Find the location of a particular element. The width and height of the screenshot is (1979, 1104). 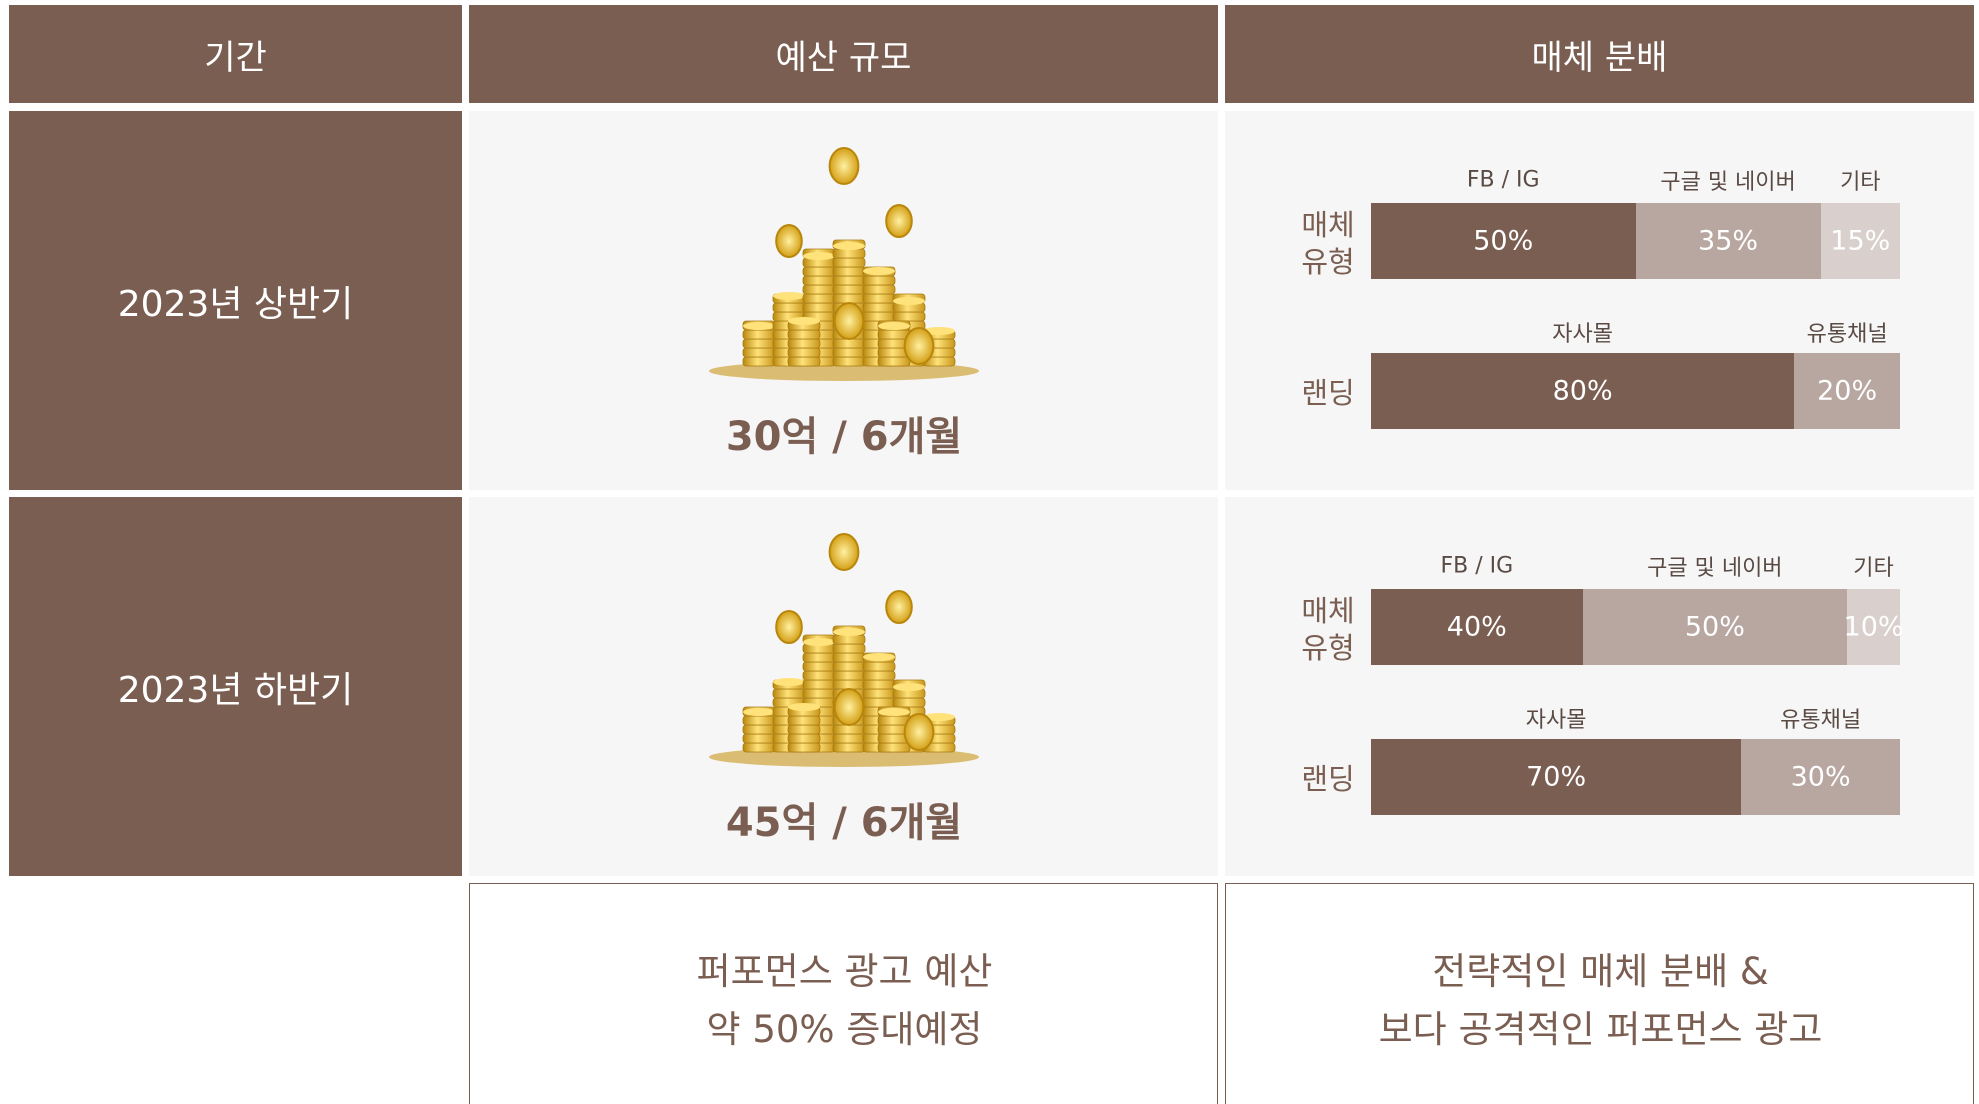

header-cell: 기간 is located at coordinates (235, 54).